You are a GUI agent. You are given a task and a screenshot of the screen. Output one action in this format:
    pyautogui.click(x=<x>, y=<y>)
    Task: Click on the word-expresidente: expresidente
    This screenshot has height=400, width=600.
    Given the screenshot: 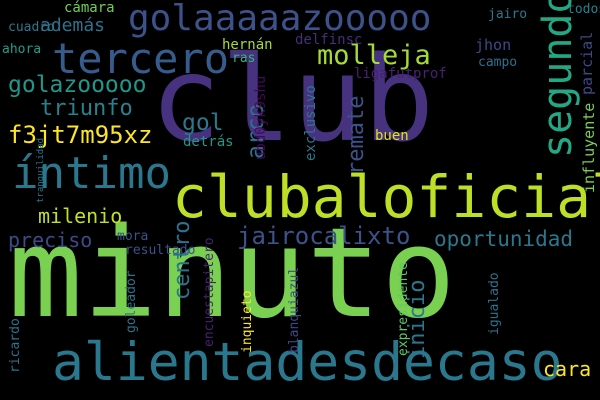 What is the action you would take?
    pyautogui.click(x=403, y=309)
    